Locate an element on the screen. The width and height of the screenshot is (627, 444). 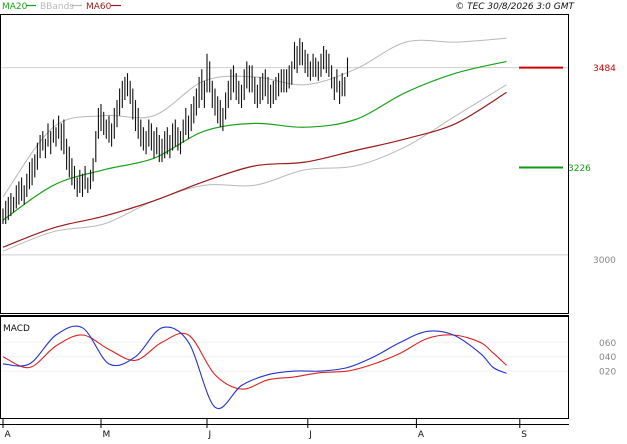
legend-ma20: MA20 is located at coordinates (15, 7).